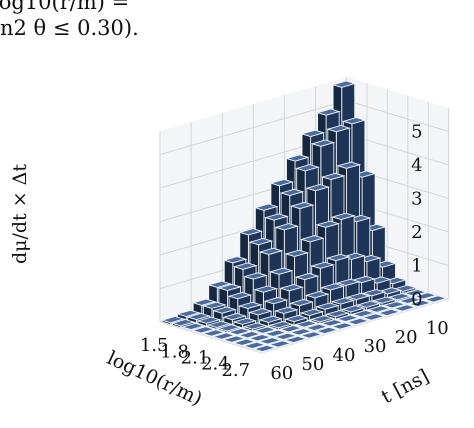 This screenshot has width=474, height=428. I want to click on r-tick-label: 2.7, so click(235, 370).